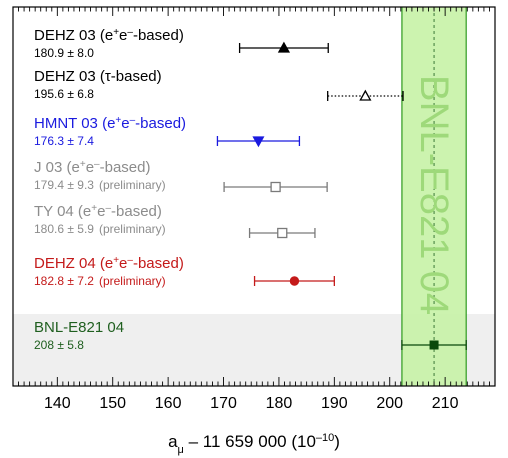 This screenshot has width=508, height=458. Describe the element at coordinates (64, 185) in the screenshot. I see `value-text: 179.4 ± 9.3` at that location.